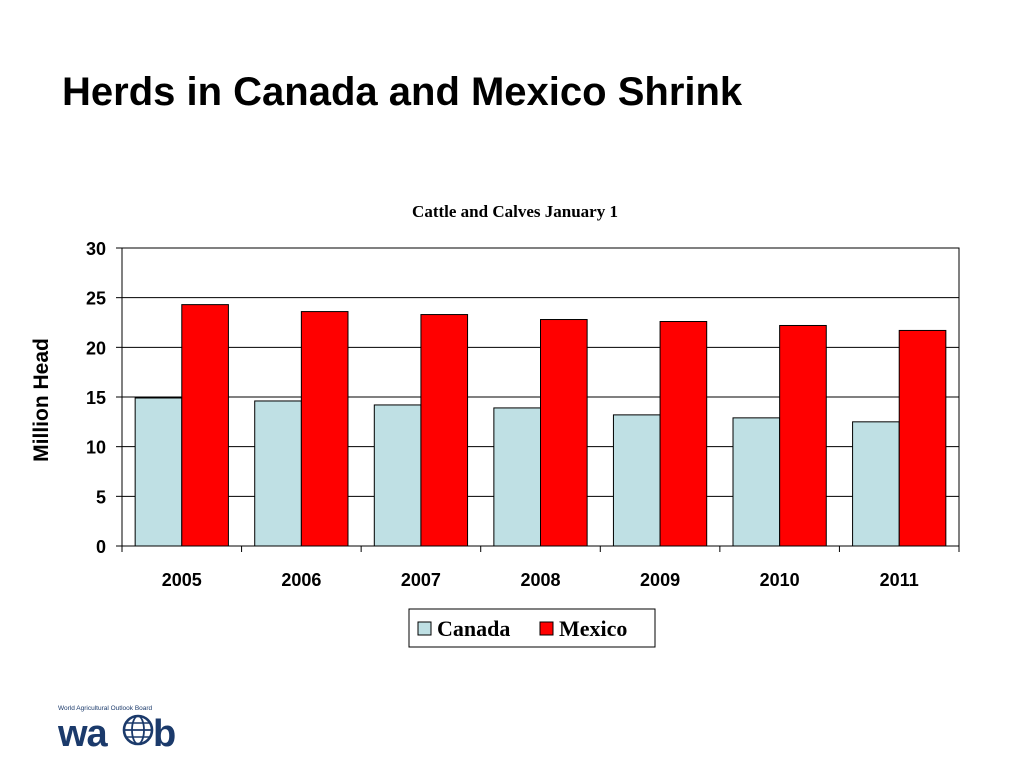 The height and width of the screenshot is (768, 1024). I want to click on globe-icon, so click(138, 730).